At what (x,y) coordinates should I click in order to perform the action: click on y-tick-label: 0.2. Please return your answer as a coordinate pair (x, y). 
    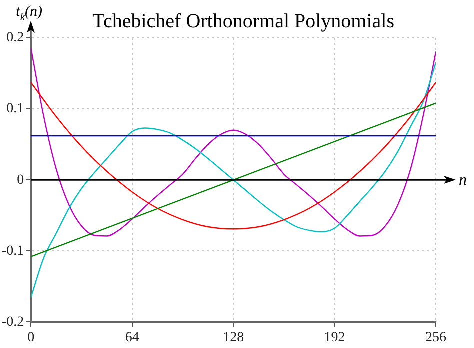
    Looking at the image, I should click on (15, 38).